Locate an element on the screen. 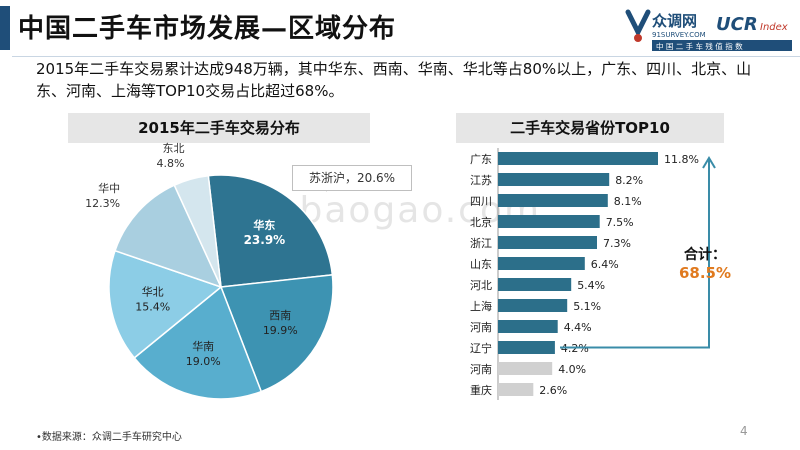 This screenshot has width=800, height=450. bar-category-label: 重庆 is located at coordinates (481, 390).